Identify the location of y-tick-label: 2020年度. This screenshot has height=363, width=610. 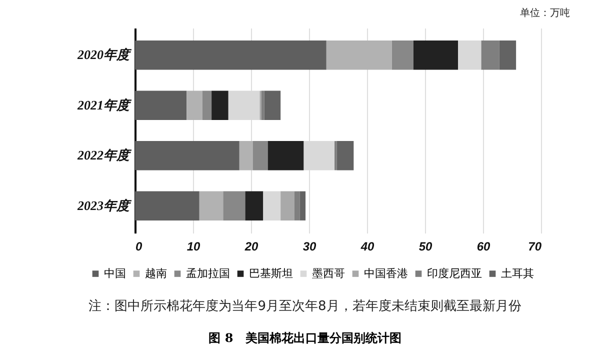
(104, 54).